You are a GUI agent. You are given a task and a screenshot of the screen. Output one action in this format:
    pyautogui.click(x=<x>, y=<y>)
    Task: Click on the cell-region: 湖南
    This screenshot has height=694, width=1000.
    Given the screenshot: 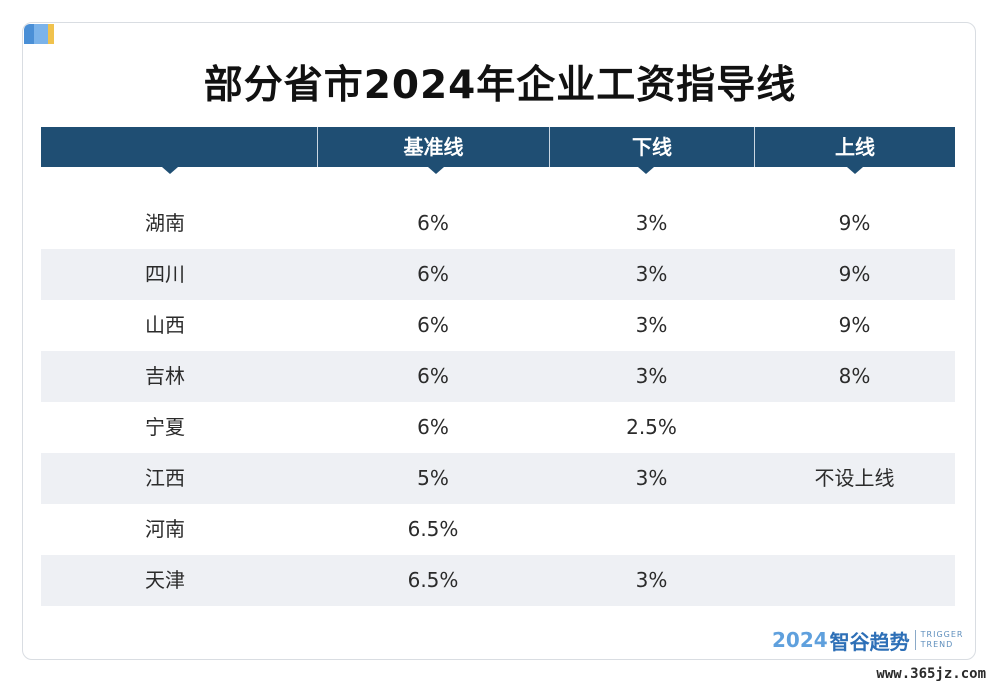 What is the action you would take?
    pyautogui.click(x=165, y=223)
    